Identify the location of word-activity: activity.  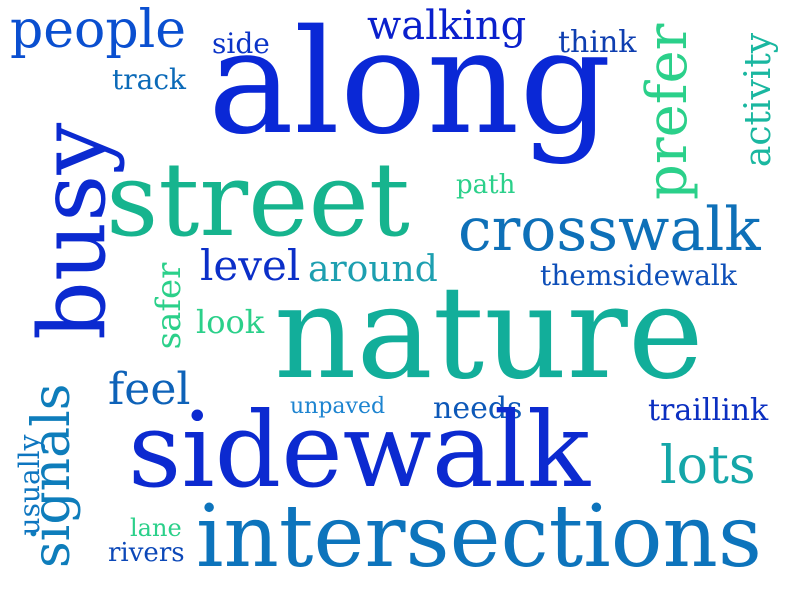
(758, 100).